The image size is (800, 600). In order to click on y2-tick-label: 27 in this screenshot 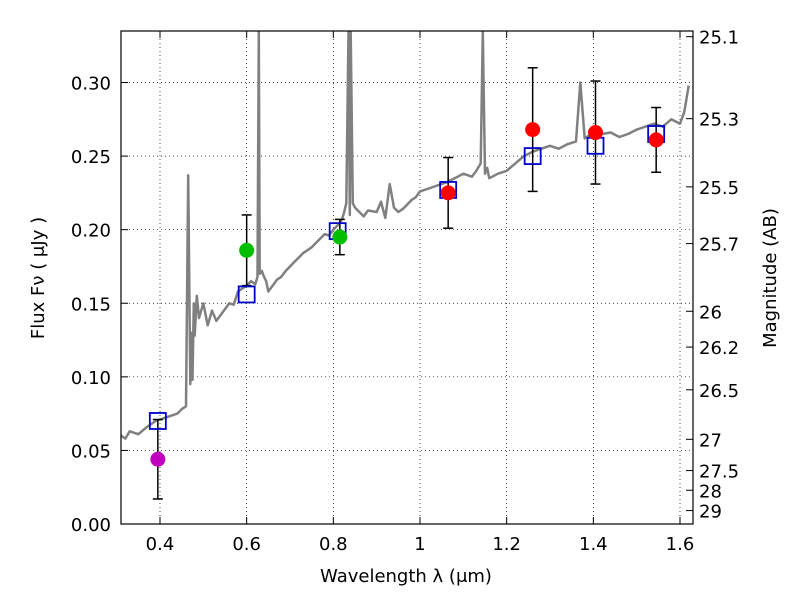, I will do `click(710, 440)`.